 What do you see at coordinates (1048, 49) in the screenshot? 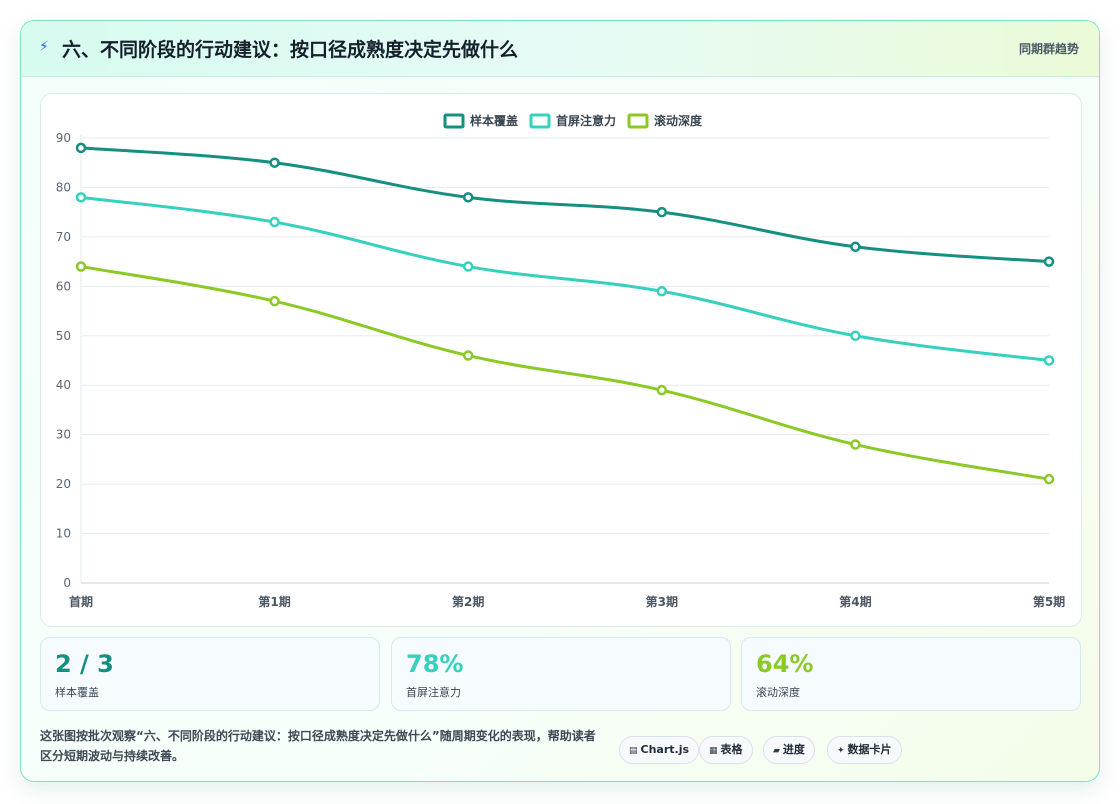
I see `chart-tag: 同期群趋势` at bounding box center [1048, 49].